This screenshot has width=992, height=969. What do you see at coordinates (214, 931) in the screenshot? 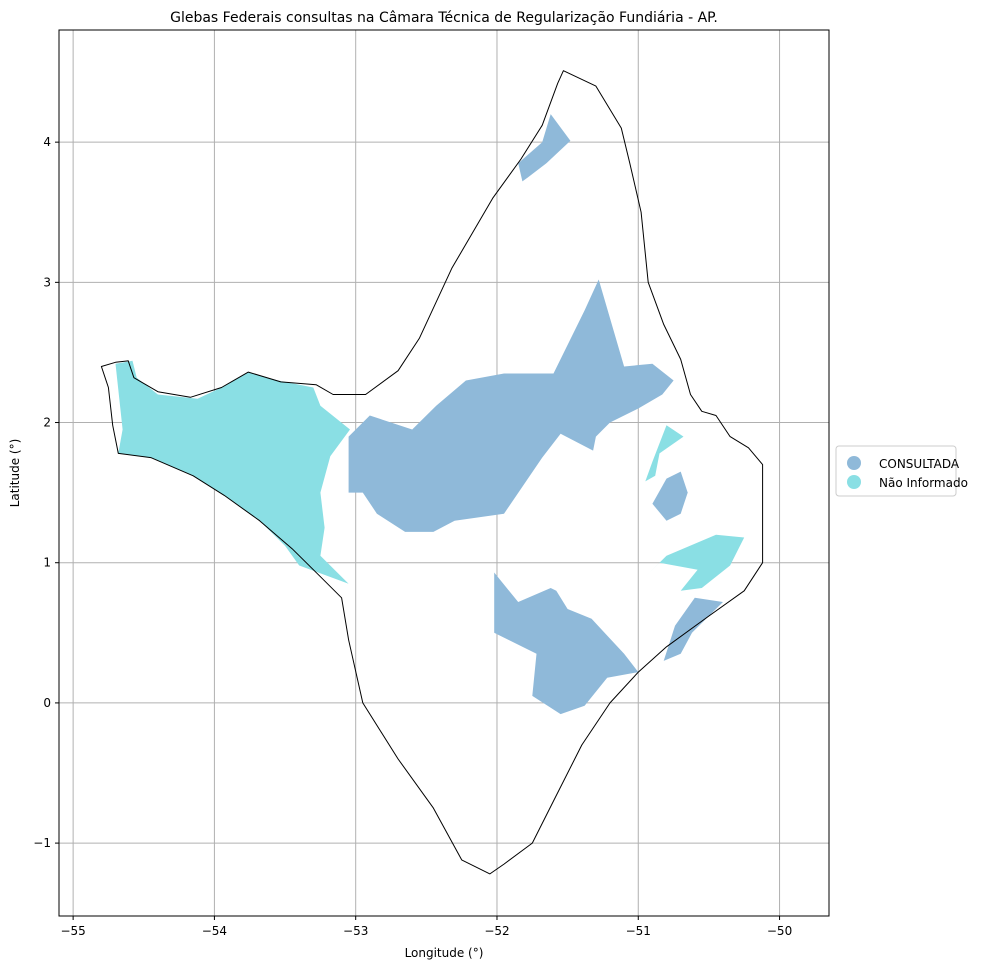
I see `x-tick-label: −54` at bounding box center [214, 931].